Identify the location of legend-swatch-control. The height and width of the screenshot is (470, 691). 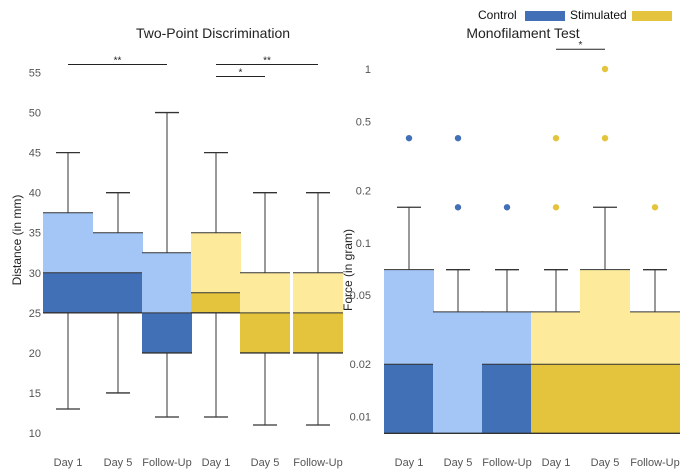
(545, 16).